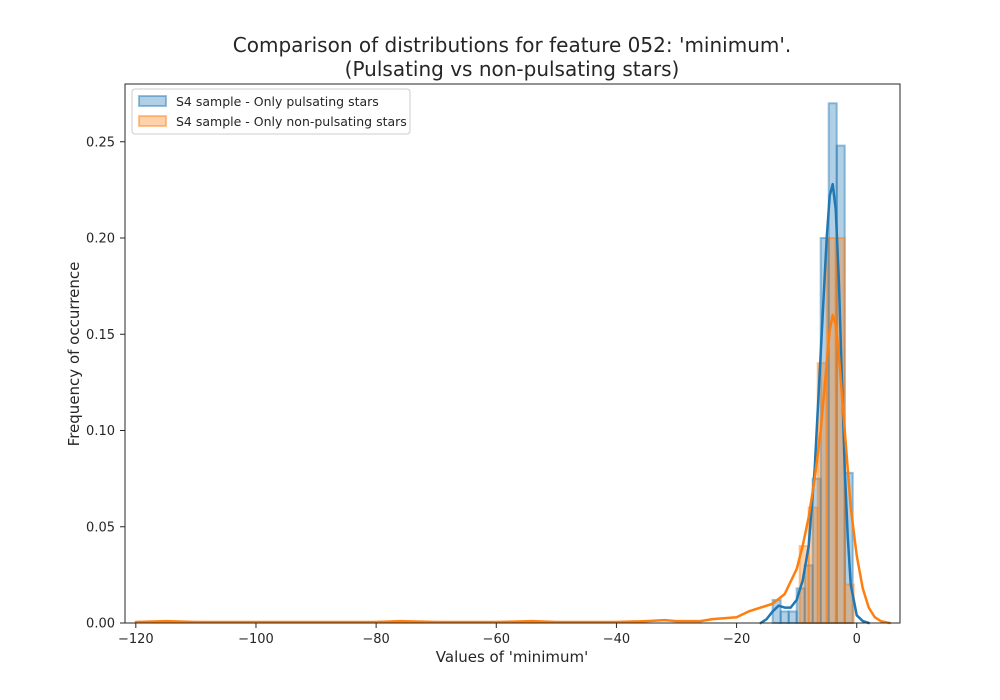 The width and height of the screenshot is (1000, 700). What do you see at coordinates (105, 383) in the screenshot?
I see `y-axis-ticks: 0.00 0.05 0.10 0.15 0.20 0.25` at bounding box center [105, 383].